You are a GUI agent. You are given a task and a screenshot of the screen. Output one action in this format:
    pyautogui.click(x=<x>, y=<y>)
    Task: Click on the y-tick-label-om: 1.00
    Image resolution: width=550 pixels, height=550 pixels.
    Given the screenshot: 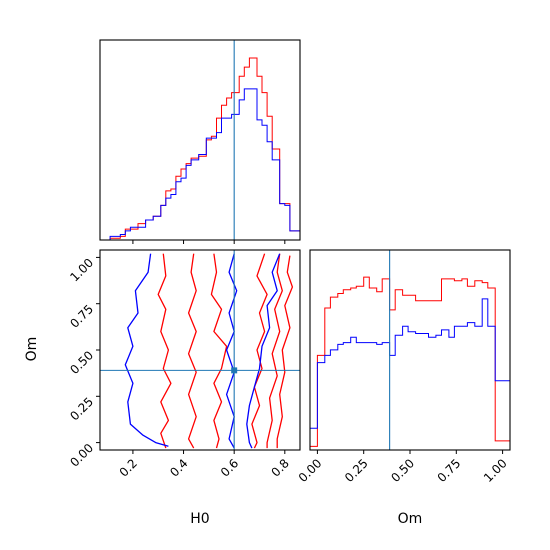 What is the action you would take?
    pyautogui.click(x=81, y=270)
    